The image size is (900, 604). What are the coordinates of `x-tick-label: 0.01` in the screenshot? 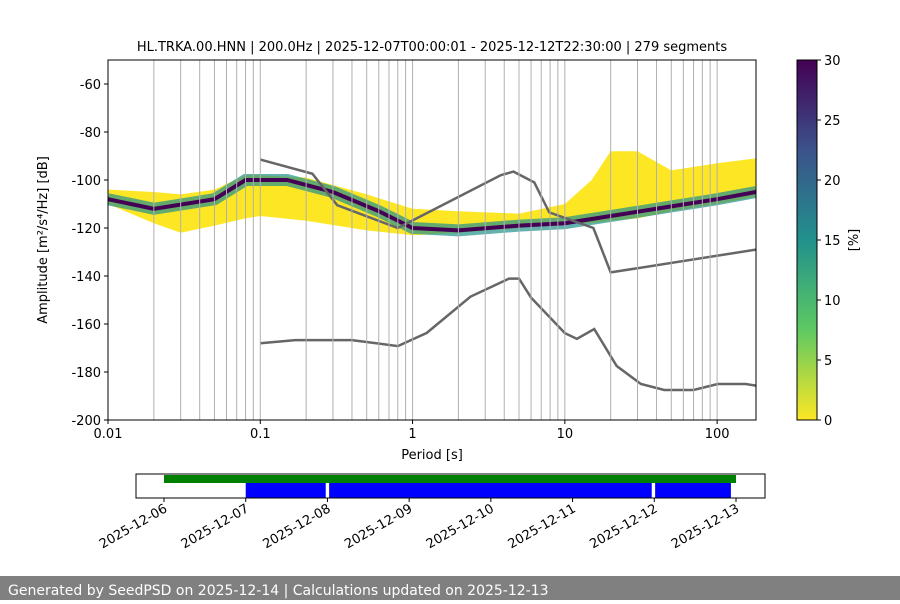 It's located at (108, 434).